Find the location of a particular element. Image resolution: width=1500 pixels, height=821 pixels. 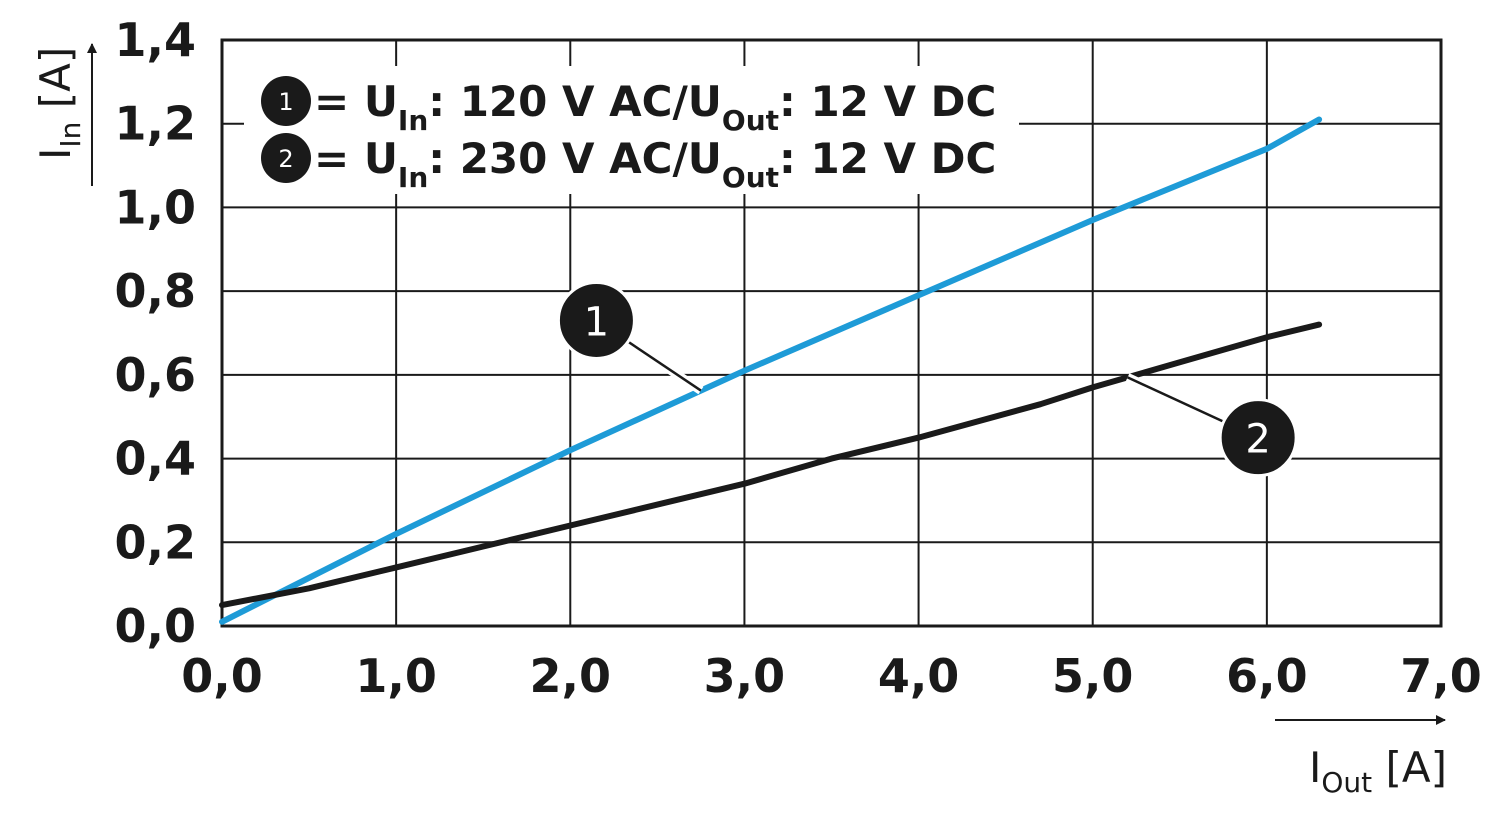

x-tick-label: 2,0 is located at coordinates (571, 676).